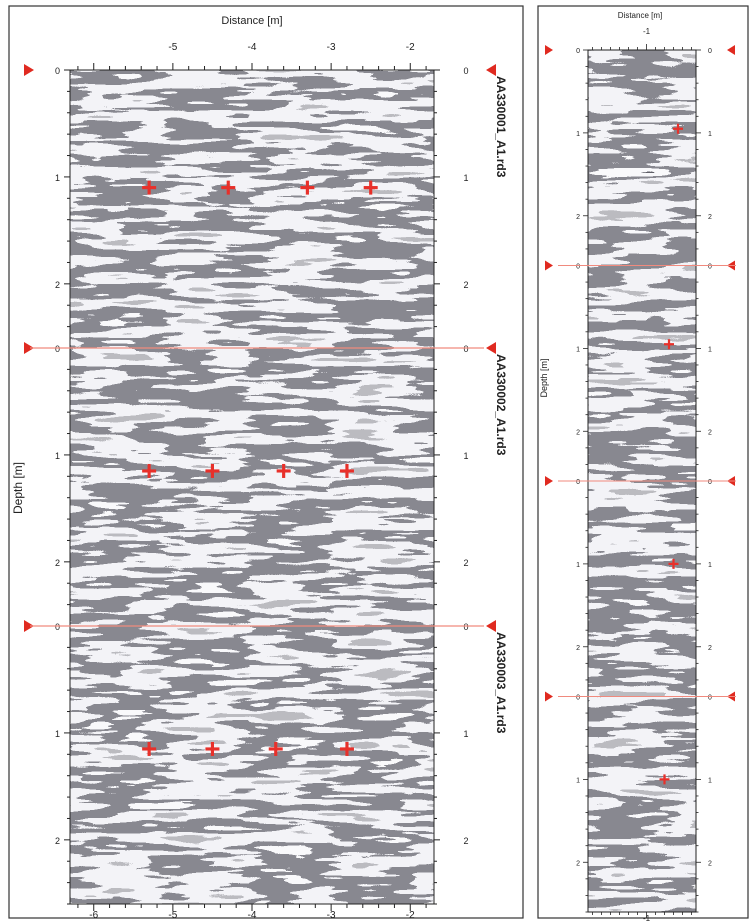 Image resolution: width=753 pixels, height=921 pixels. I want to click on left-x-tick-label-top: -5, so click(172, 47).